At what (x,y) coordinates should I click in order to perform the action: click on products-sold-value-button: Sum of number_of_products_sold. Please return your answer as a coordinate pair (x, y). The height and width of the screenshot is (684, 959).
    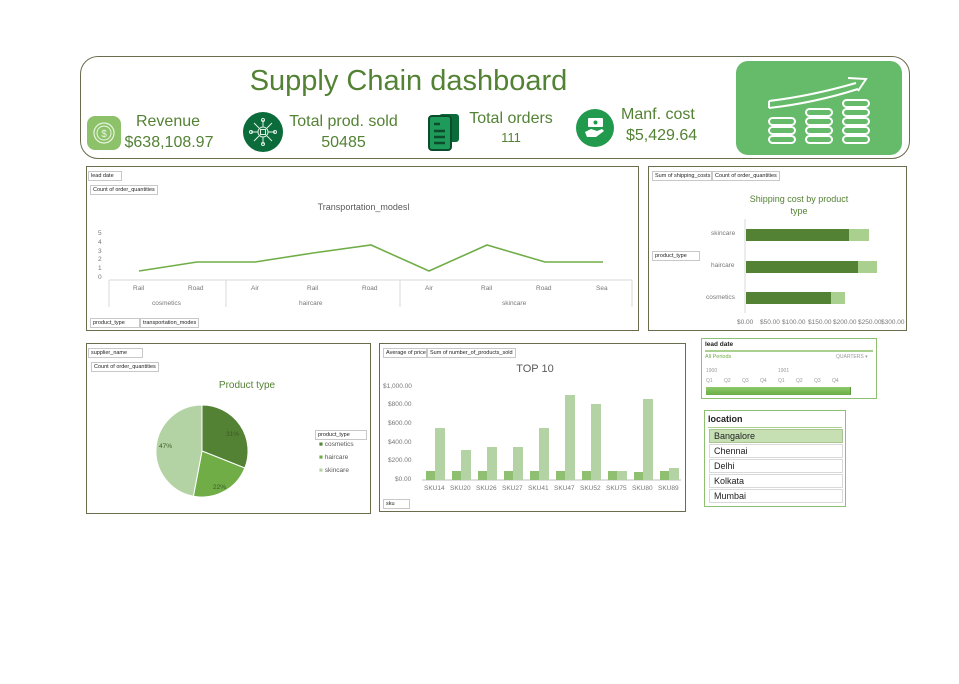
    Looking at the image, I should click on (471, 353).